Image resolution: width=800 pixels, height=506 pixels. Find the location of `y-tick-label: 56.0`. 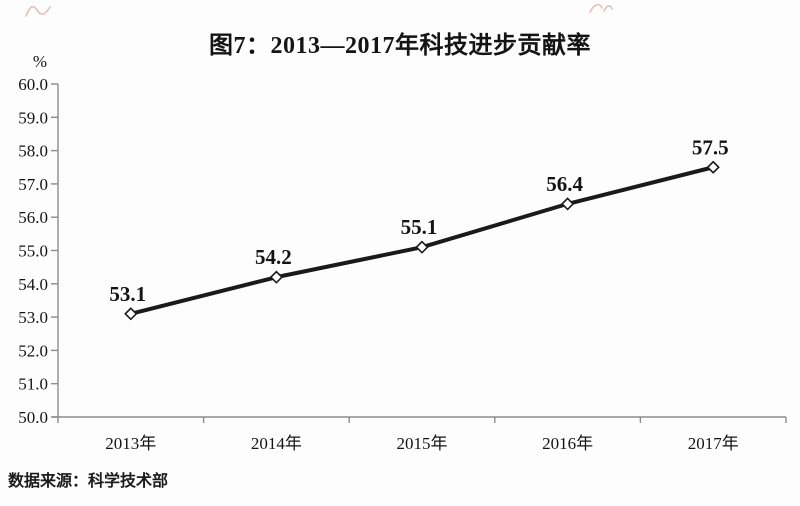

y-tick-label: 56.0 is located at coordinates (33, 217).